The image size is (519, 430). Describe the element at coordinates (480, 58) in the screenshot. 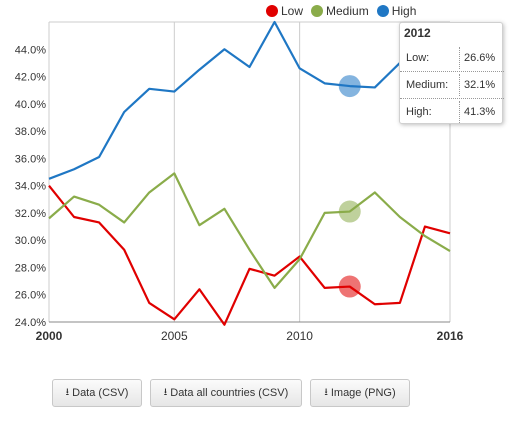

I see `tooltip-value: 26.6%` at that location.